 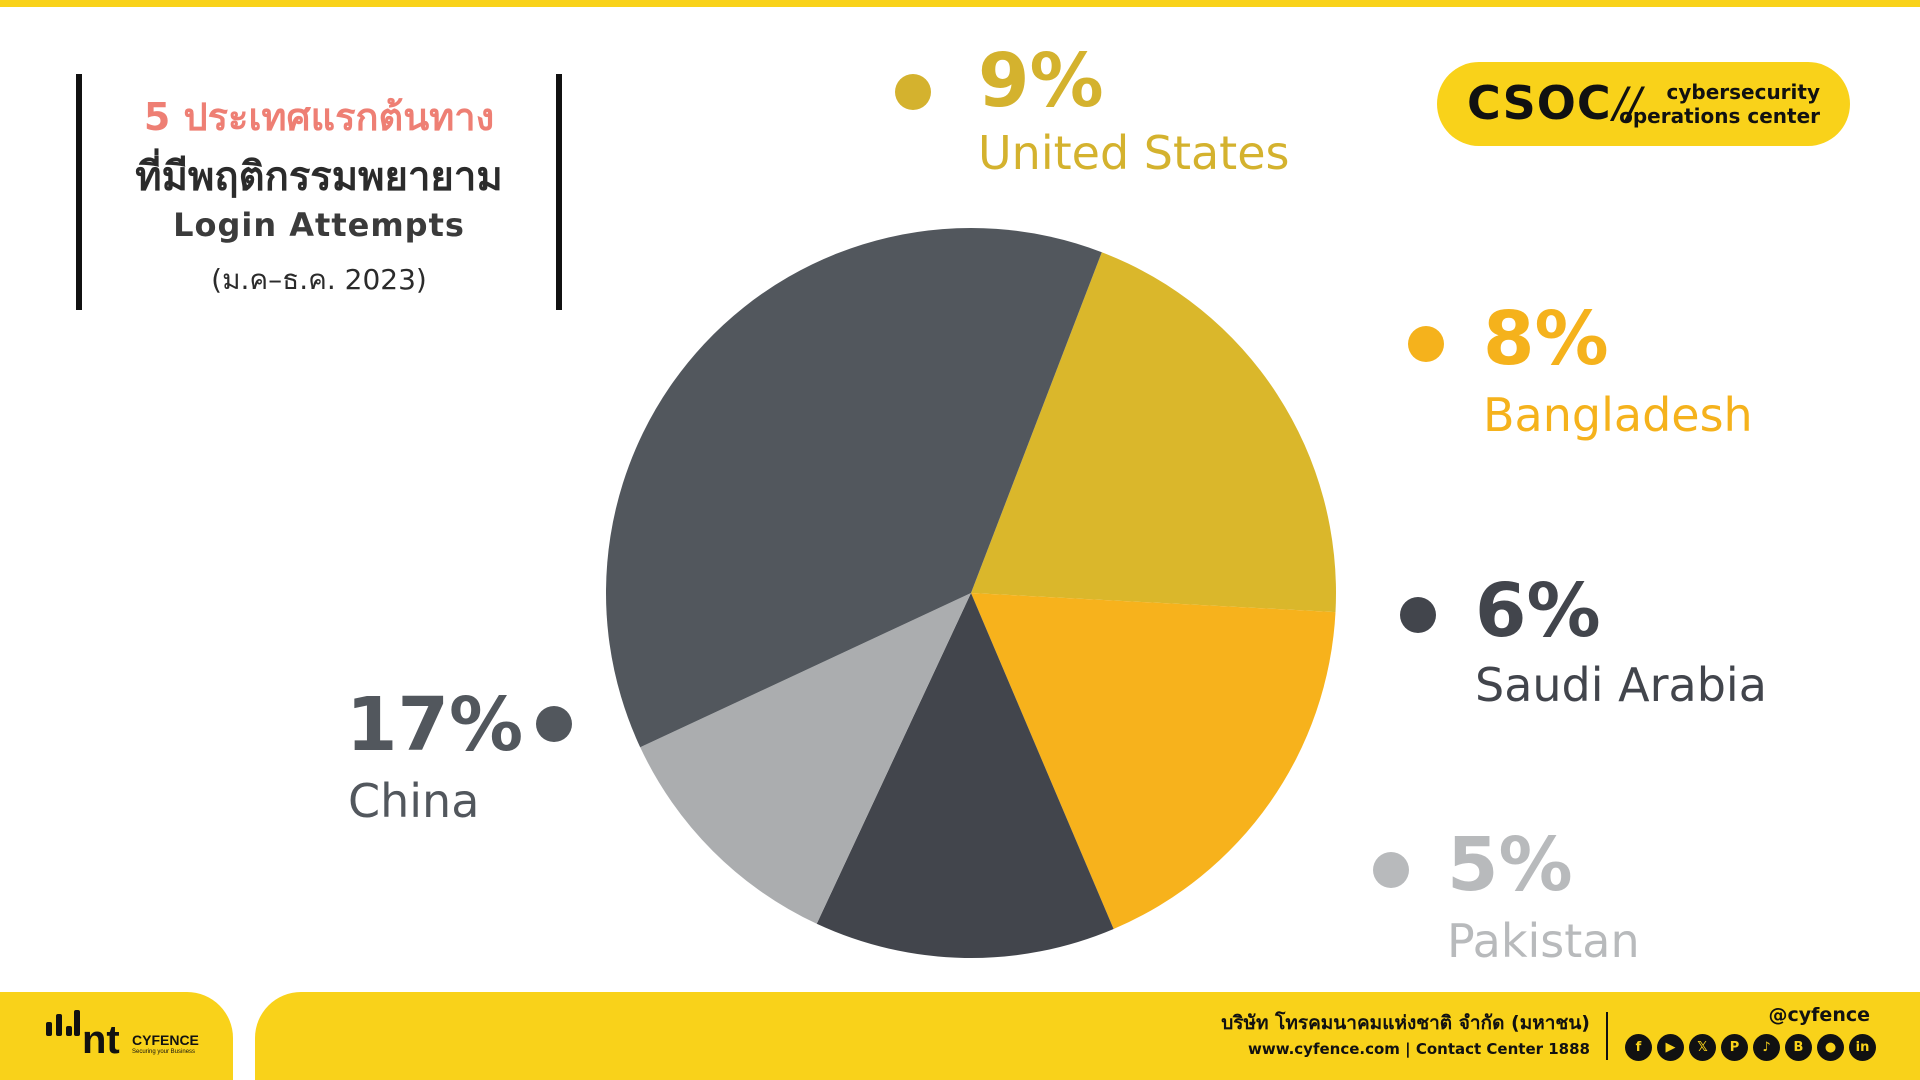 What do you see at coordinates (1621, 685) in the screenshot?
I see `category-label-saudi-arabia: Saudi Arabia` at bounding box center [1621, 685].